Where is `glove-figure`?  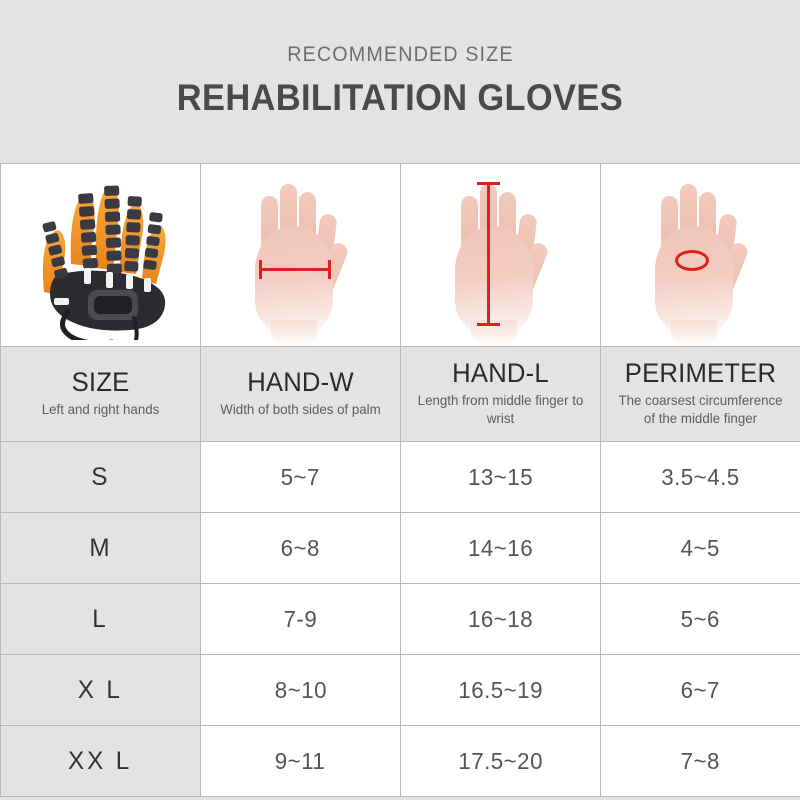
glove-figure is located at coordinates (100, 255).